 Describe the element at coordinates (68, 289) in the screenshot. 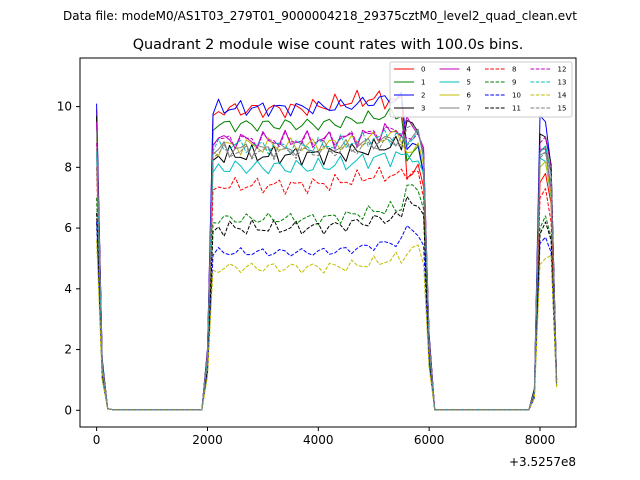

I see `y-tick-label: 4` at that location.